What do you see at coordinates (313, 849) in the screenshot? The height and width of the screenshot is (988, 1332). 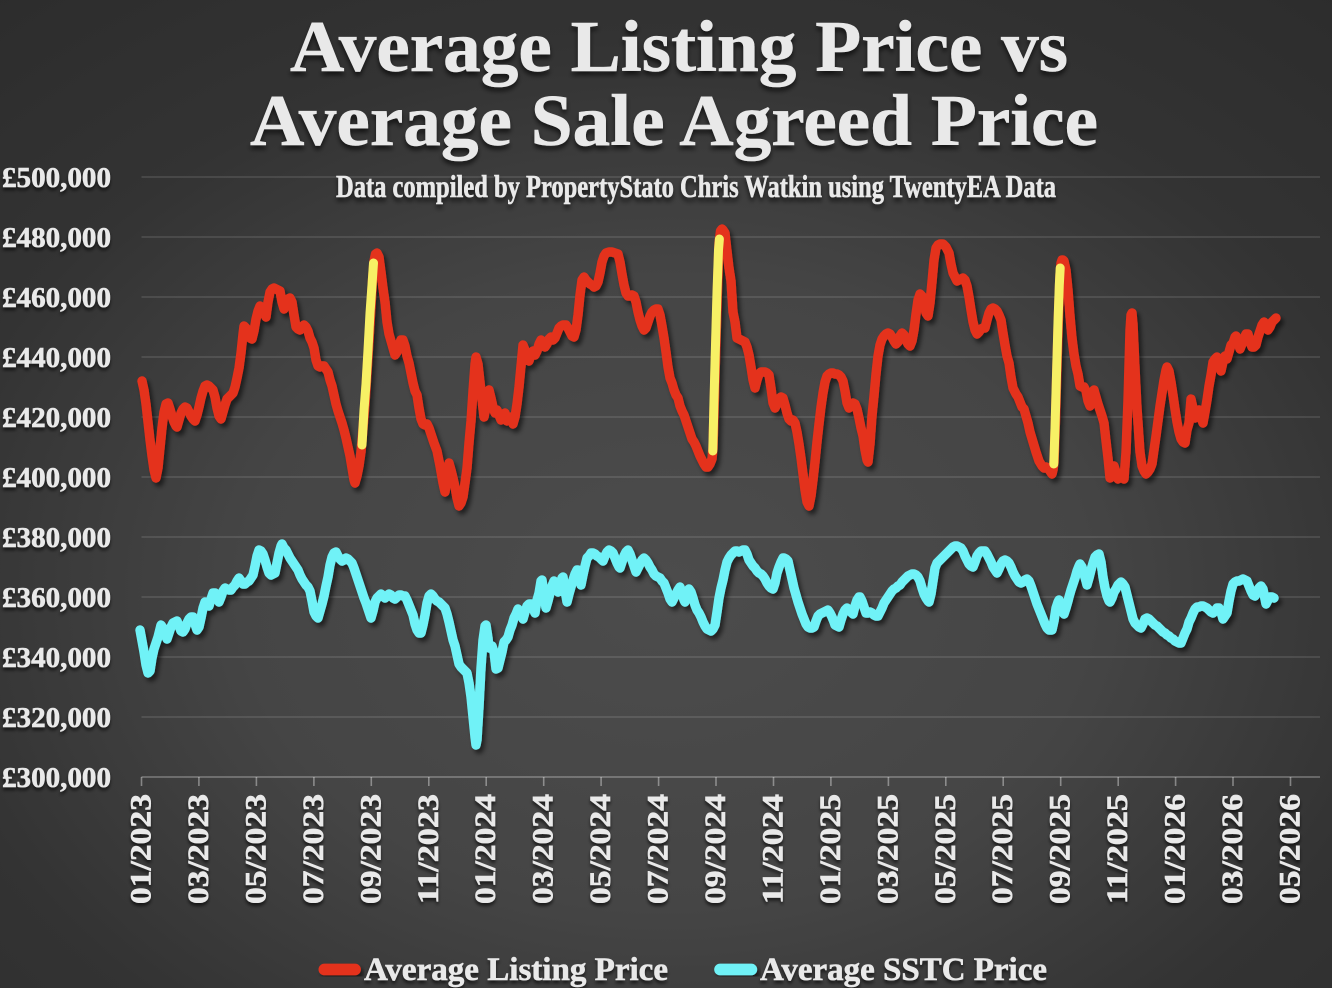 I see `svg-text: 07/2023` at bounding box center [313, 849].